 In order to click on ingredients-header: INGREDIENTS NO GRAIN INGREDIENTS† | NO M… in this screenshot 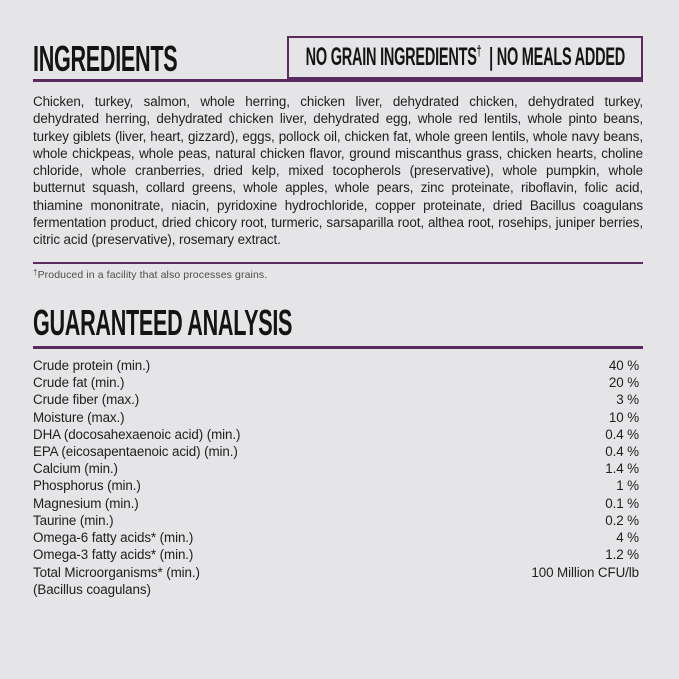, I will do `click(338, 58)`.